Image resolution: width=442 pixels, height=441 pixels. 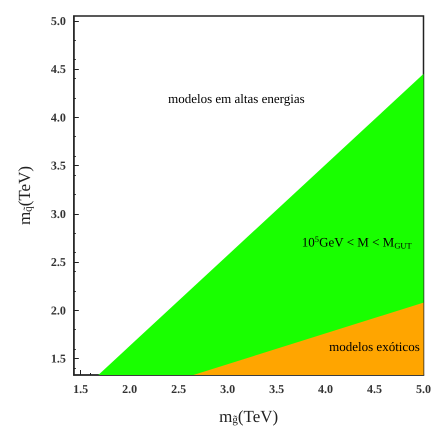 What do you see at coordinates (236, 98) in the screenshot?
I see `annotation: modelos em altas energias` at bounding box center [236, 98].